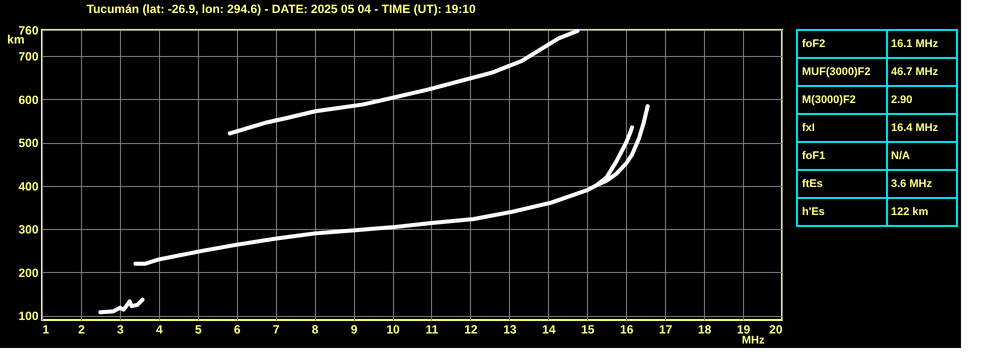  I want to click on text: h'Es, so click(813, 212).